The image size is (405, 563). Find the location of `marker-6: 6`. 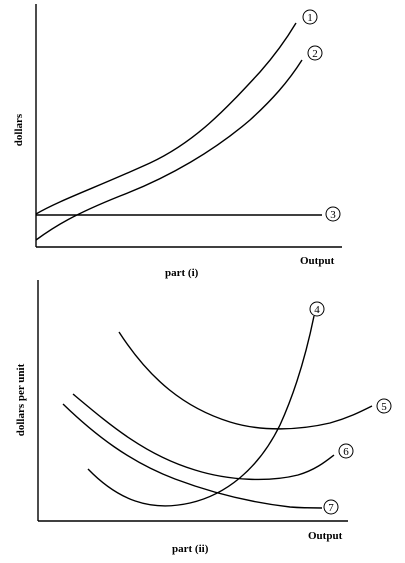

marker-6: 6 is located at coordinates (346, 451).